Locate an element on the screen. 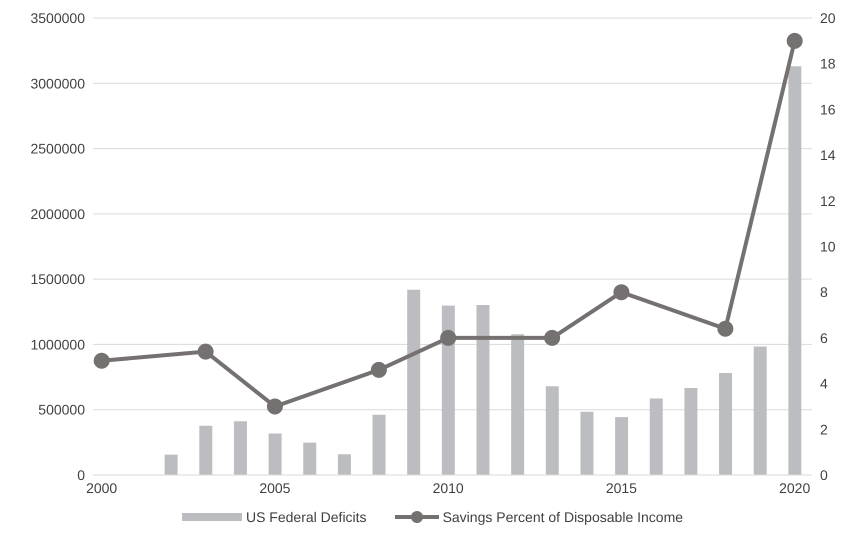 The width and height of the screenshot is (865, 543). y2-tick-label: 14 is located at coordinates (828, 155).